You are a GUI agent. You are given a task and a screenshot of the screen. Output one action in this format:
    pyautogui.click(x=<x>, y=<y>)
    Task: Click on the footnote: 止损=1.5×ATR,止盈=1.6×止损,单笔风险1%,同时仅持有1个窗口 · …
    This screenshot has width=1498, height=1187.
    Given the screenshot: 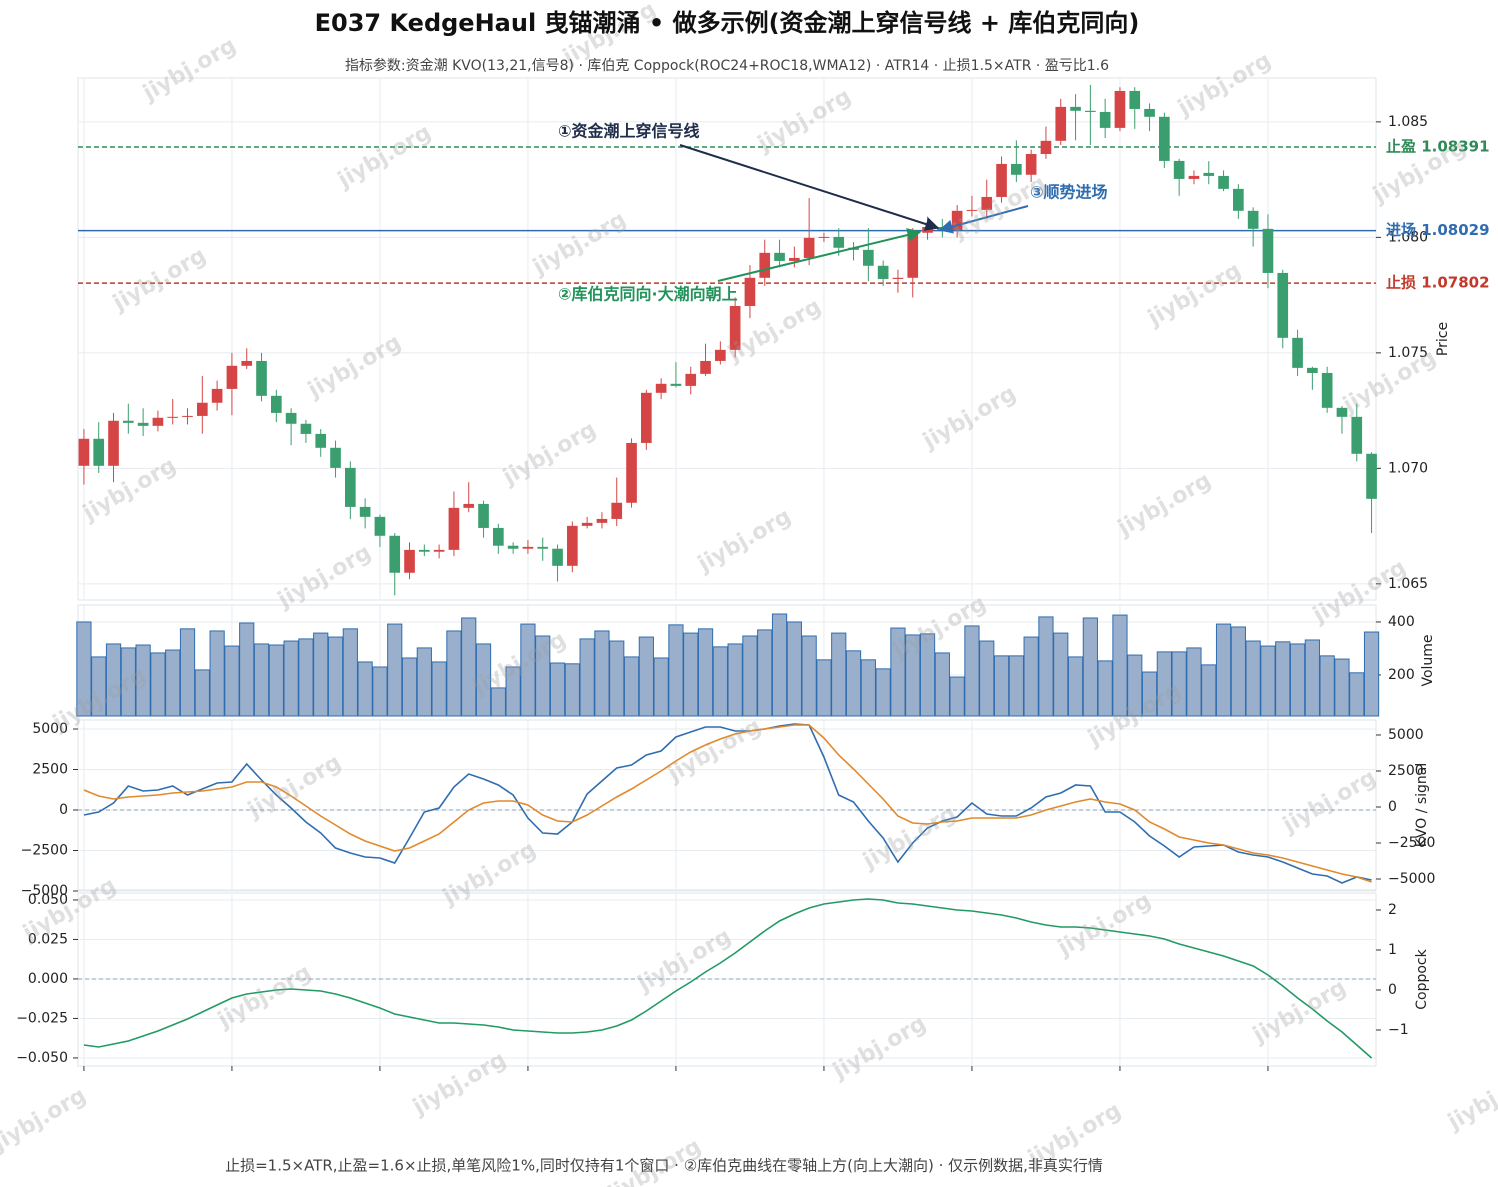 What is the action you would take?
    pyautogui.click(x=664, y=1166)
    